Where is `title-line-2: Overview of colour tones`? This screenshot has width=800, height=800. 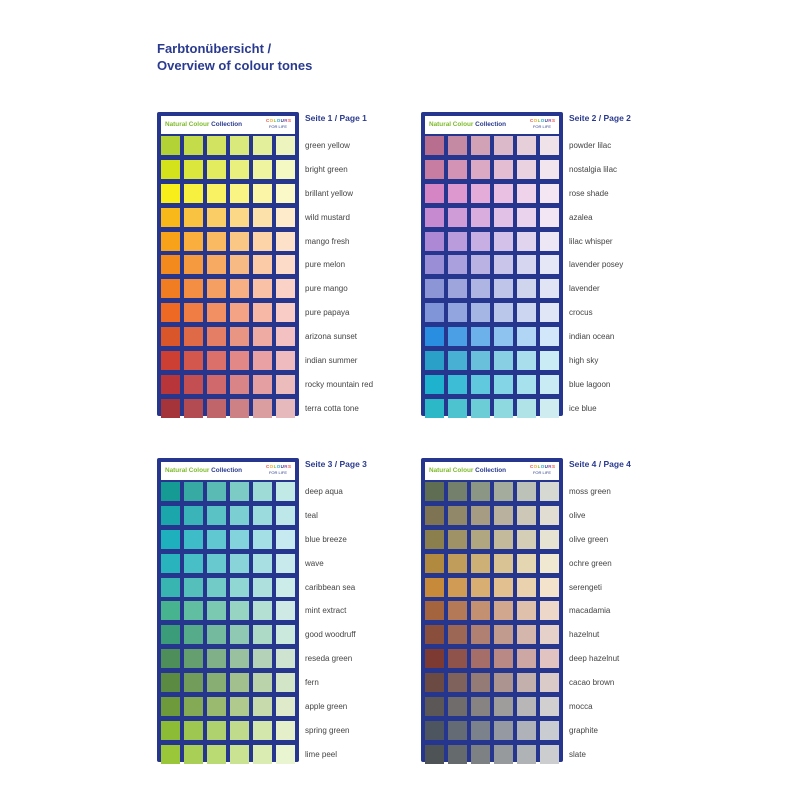 title-line-2: Overview of colour tones is located at coordinates (235, 65).